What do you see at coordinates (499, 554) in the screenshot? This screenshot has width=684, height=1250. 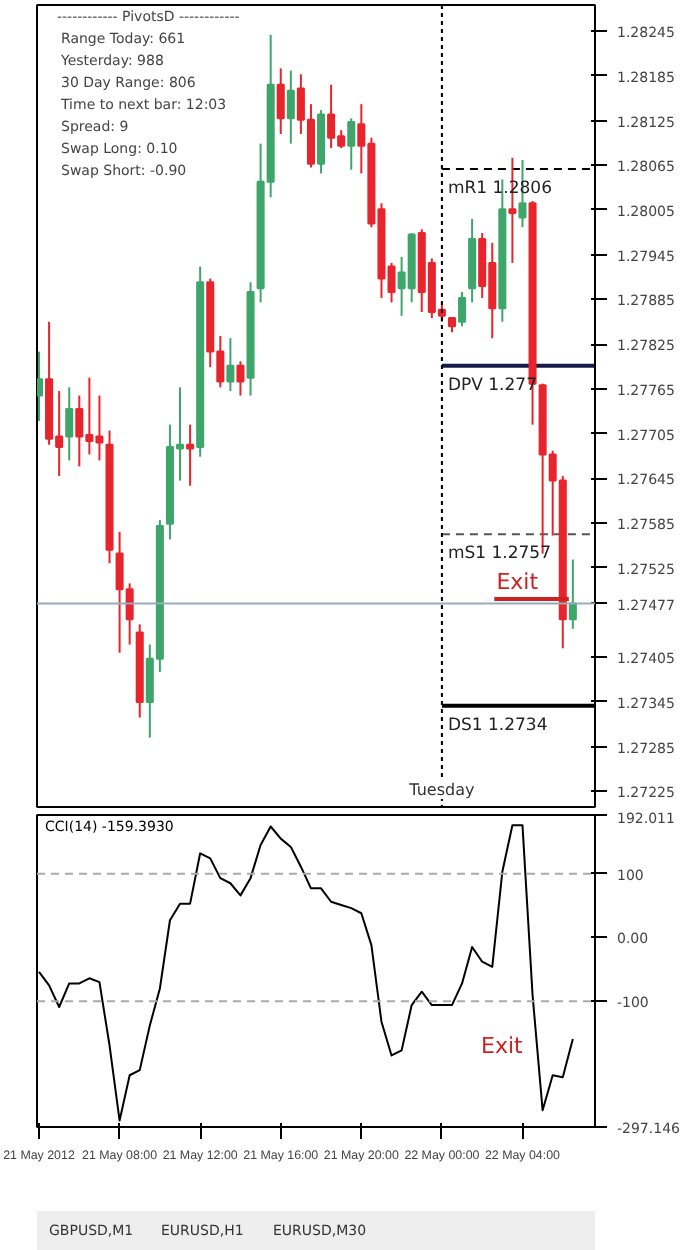 I see `ref-line-label: mS1 1.2757` at bounding box center [499, 554].